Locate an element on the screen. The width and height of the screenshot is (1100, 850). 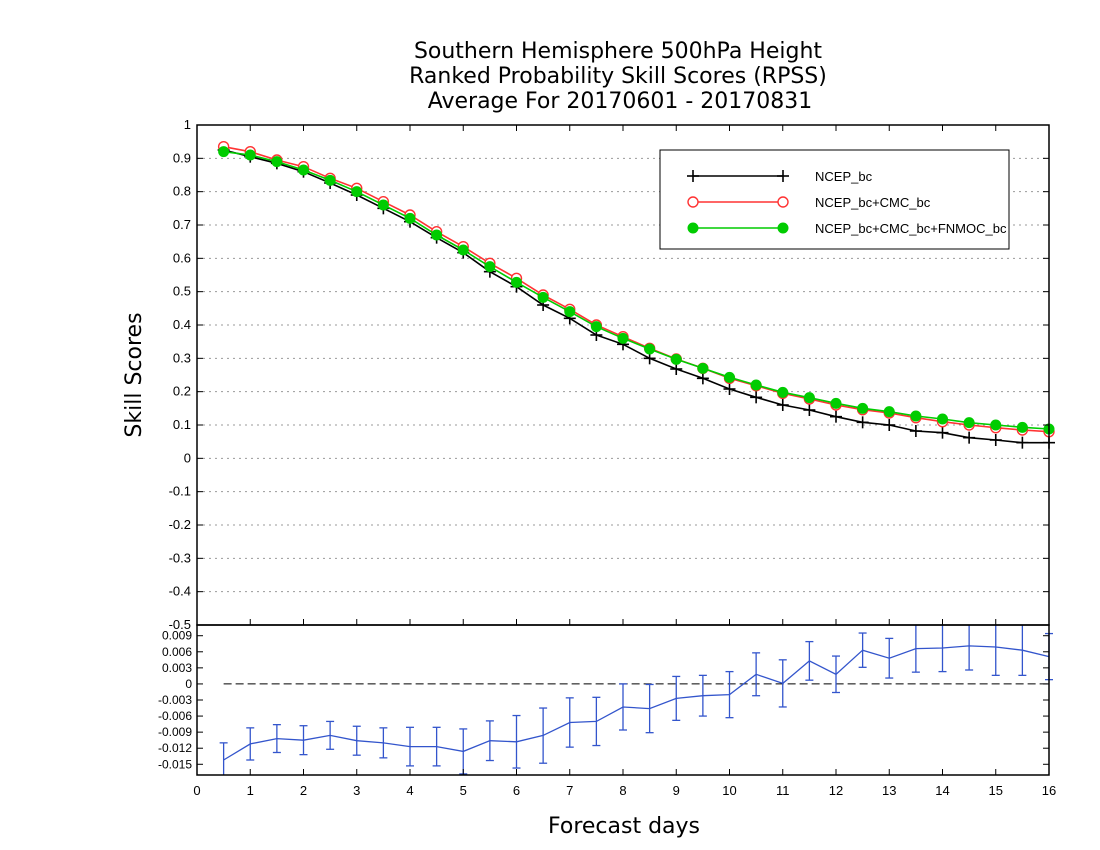
x-tick-label: 4 is located at coordinates (409, 790).